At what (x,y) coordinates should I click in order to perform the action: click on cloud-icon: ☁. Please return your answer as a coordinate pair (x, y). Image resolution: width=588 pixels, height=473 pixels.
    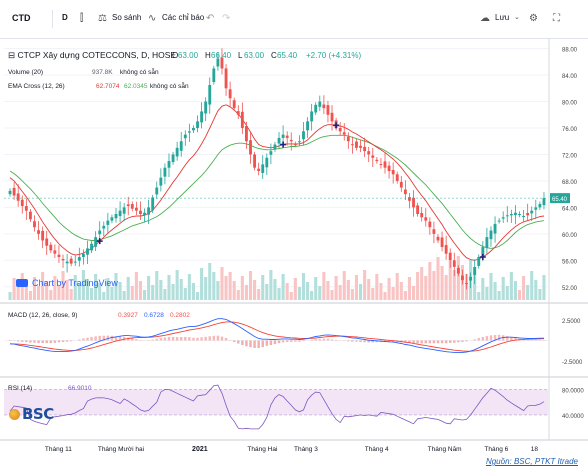
    Looking at the image, I should click on (485, 18).